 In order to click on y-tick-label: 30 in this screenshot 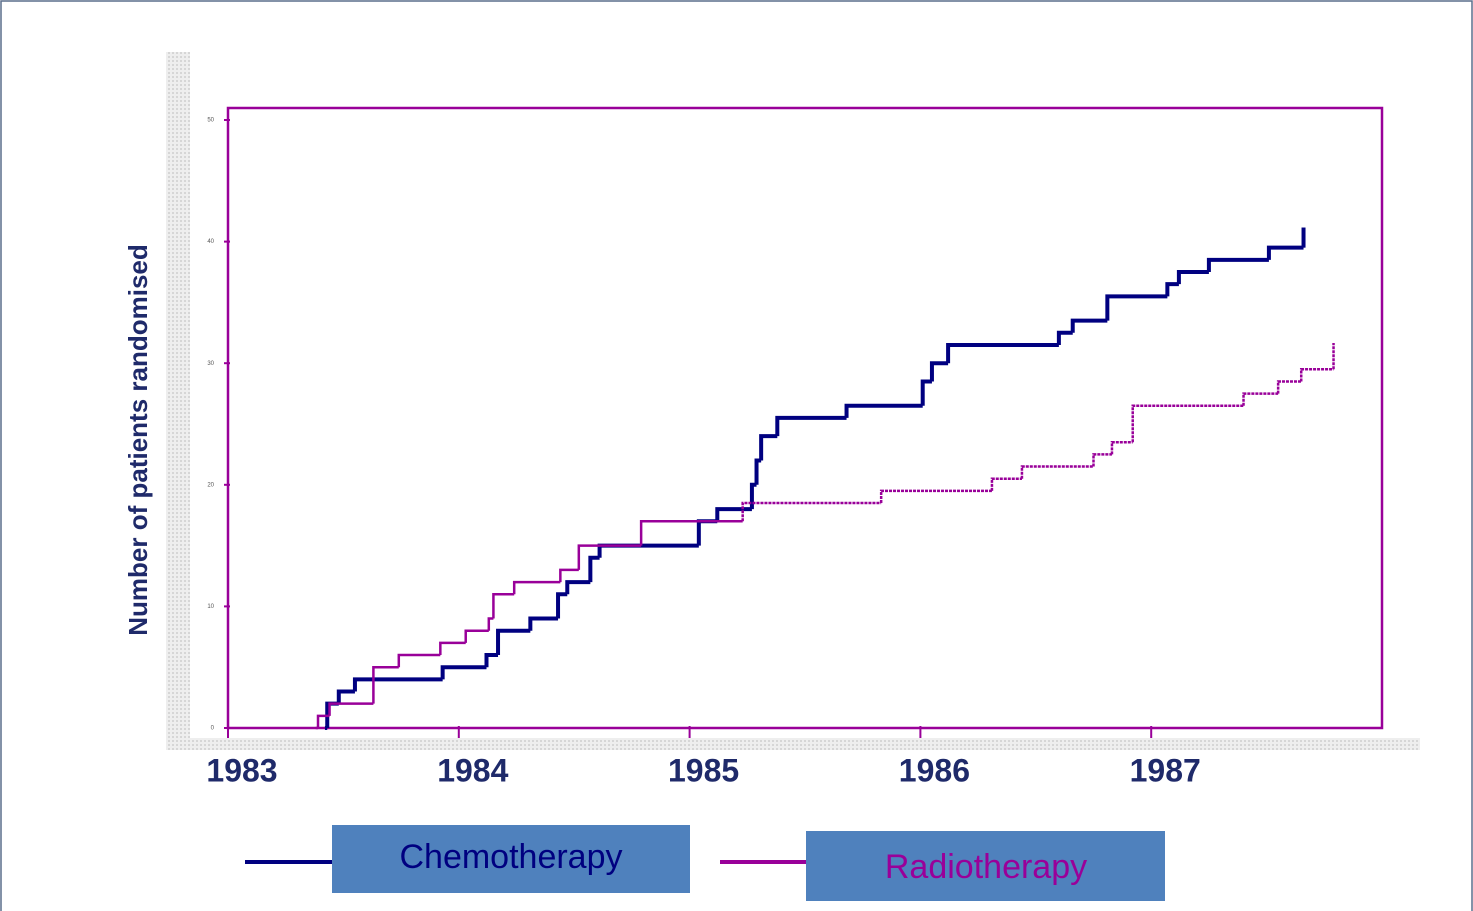, I will do `click(210, 364)`.